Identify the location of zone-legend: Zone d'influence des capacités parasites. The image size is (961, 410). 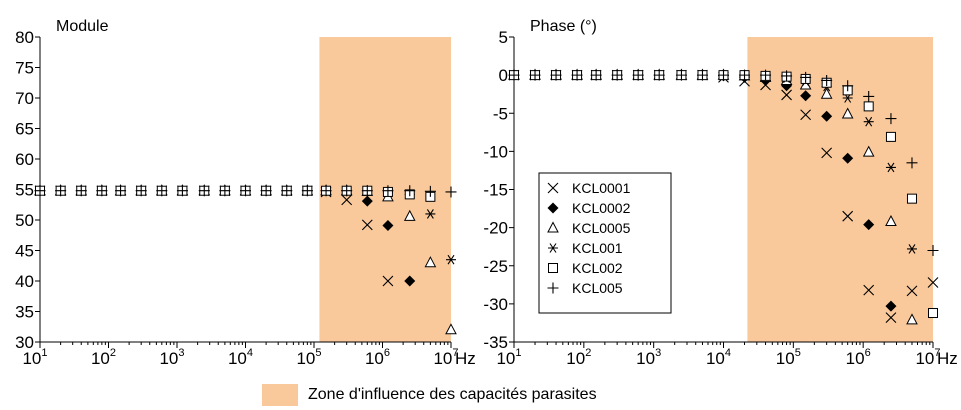
(429, 395).